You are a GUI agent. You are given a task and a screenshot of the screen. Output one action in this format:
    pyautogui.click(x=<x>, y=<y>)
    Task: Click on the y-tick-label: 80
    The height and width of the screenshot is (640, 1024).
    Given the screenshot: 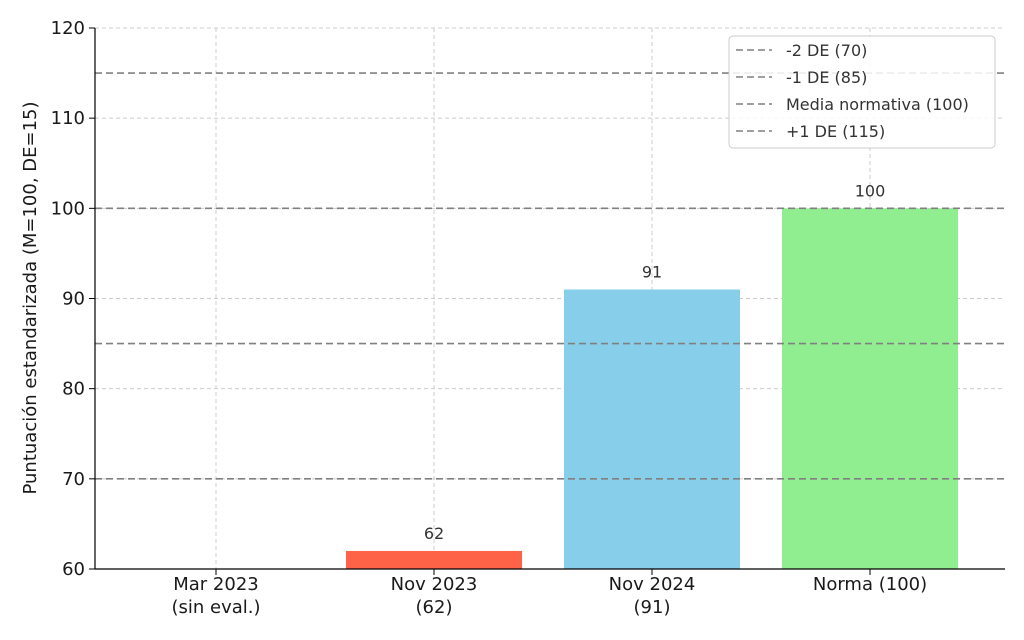 What is the action you would take?
    pyautogui.click(x=73, y=389)
    